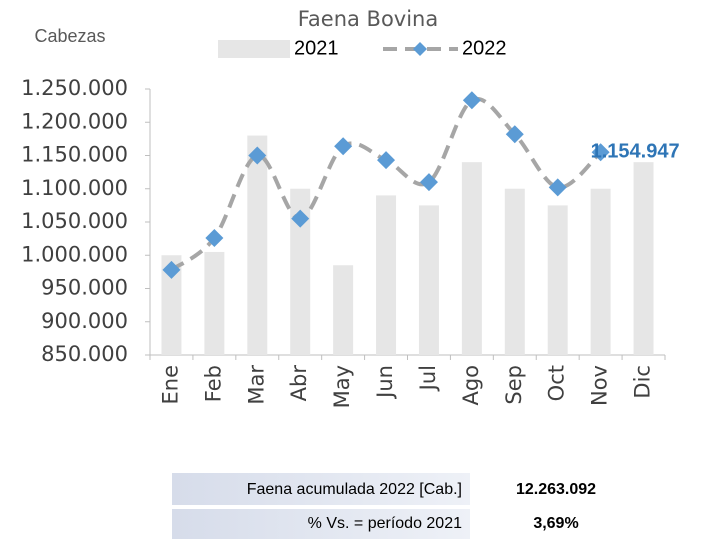  What do you see at coordinates (643, 382) in the screenshot?
I see `x-tick-label: Dic` at bounding box center [643, 382].